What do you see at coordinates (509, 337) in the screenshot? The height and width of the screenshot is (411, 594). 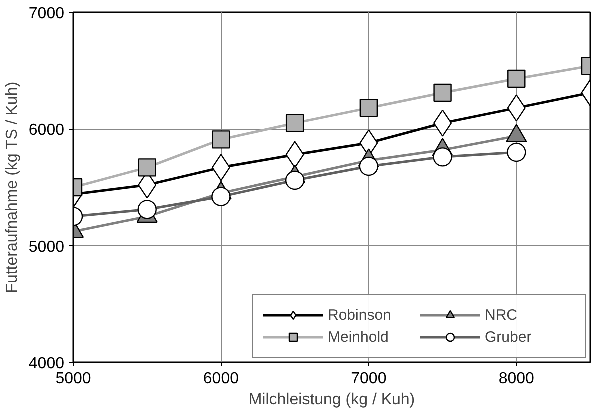 I see `legend-label: Gruber` at bounding box center [509, 337].